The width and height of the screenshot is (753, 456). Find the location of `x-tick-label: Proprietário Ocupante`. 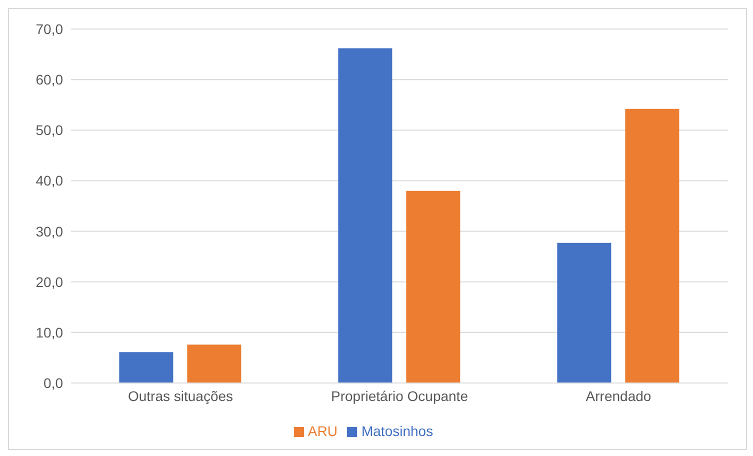

x-tick-label: Proprietário Ocupante is located at coordinates (399, 396).